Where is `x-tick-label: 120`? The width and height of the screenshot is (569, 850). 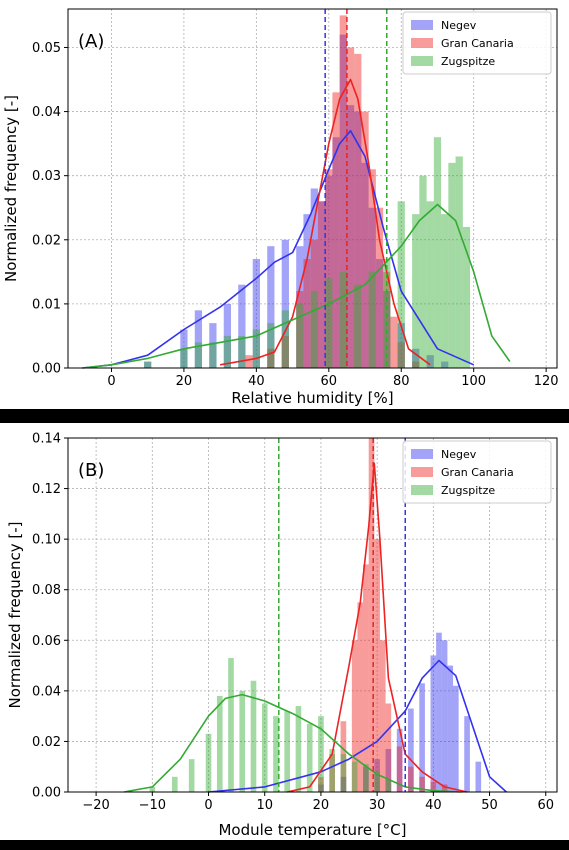
x-tick-label: 120 is located at coordinates (546, 381).